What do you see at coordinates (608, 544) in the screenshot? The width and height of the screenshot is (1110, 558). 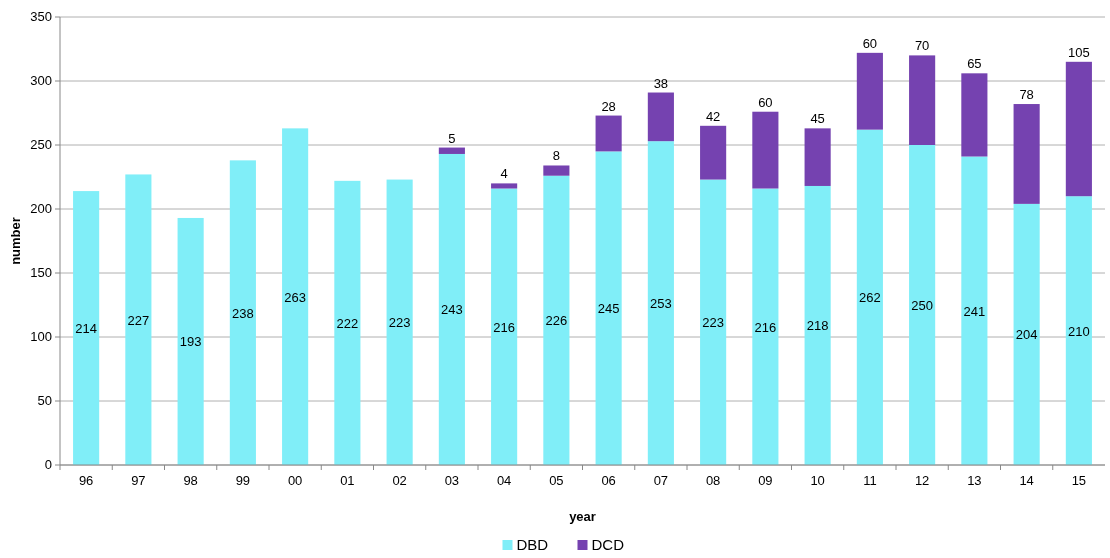 I see `legend-label: DCD` at bounding box center [608, 544].